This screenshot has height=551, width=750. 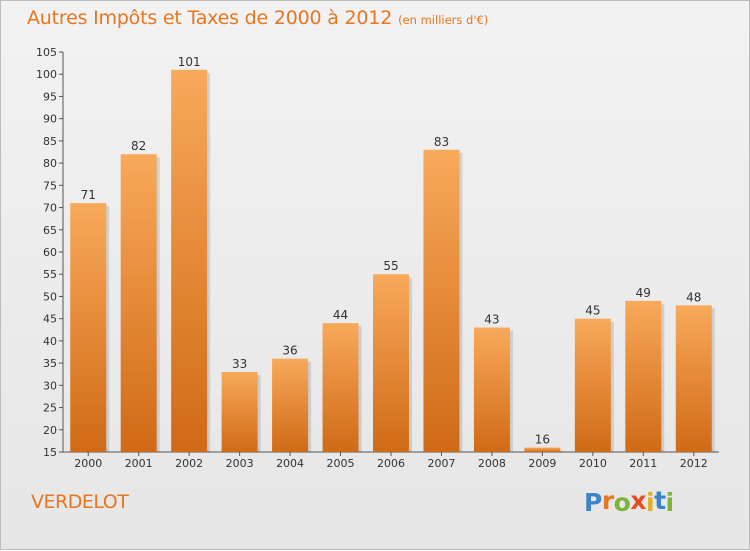 I want to click on x-tick-label-2004: 2004, so click(x=290, y=463).